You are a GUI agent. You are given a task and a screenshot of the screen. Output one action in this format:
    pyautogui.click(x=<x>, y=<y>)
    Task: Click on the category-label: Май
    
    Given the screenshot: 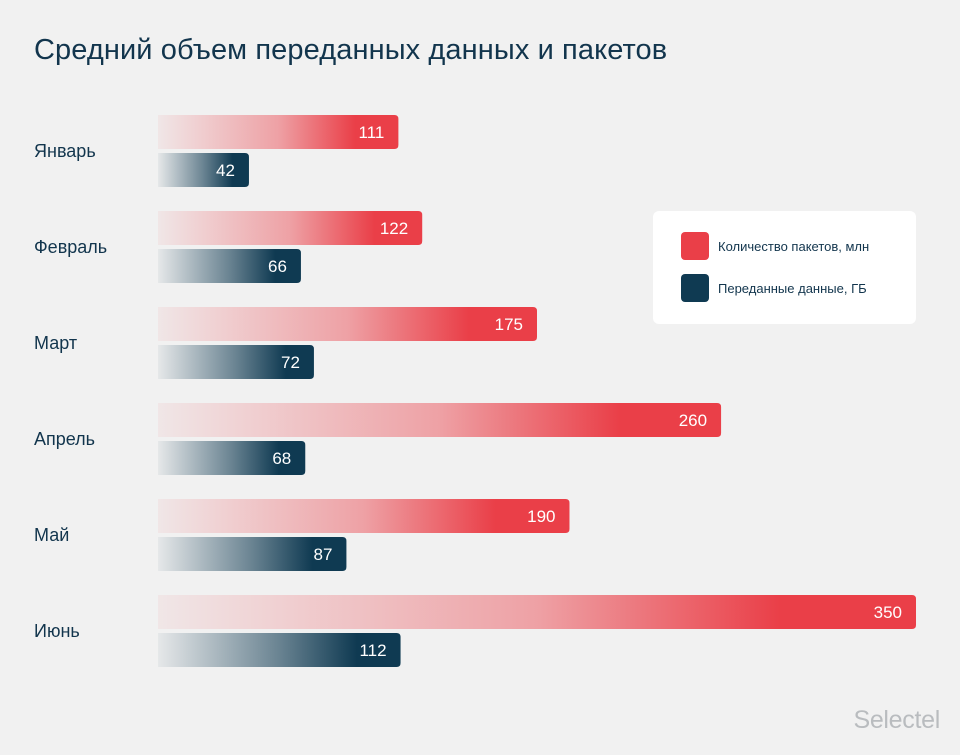 What is the action you would take?
    pyautogui.click(x=51, y=535)
    